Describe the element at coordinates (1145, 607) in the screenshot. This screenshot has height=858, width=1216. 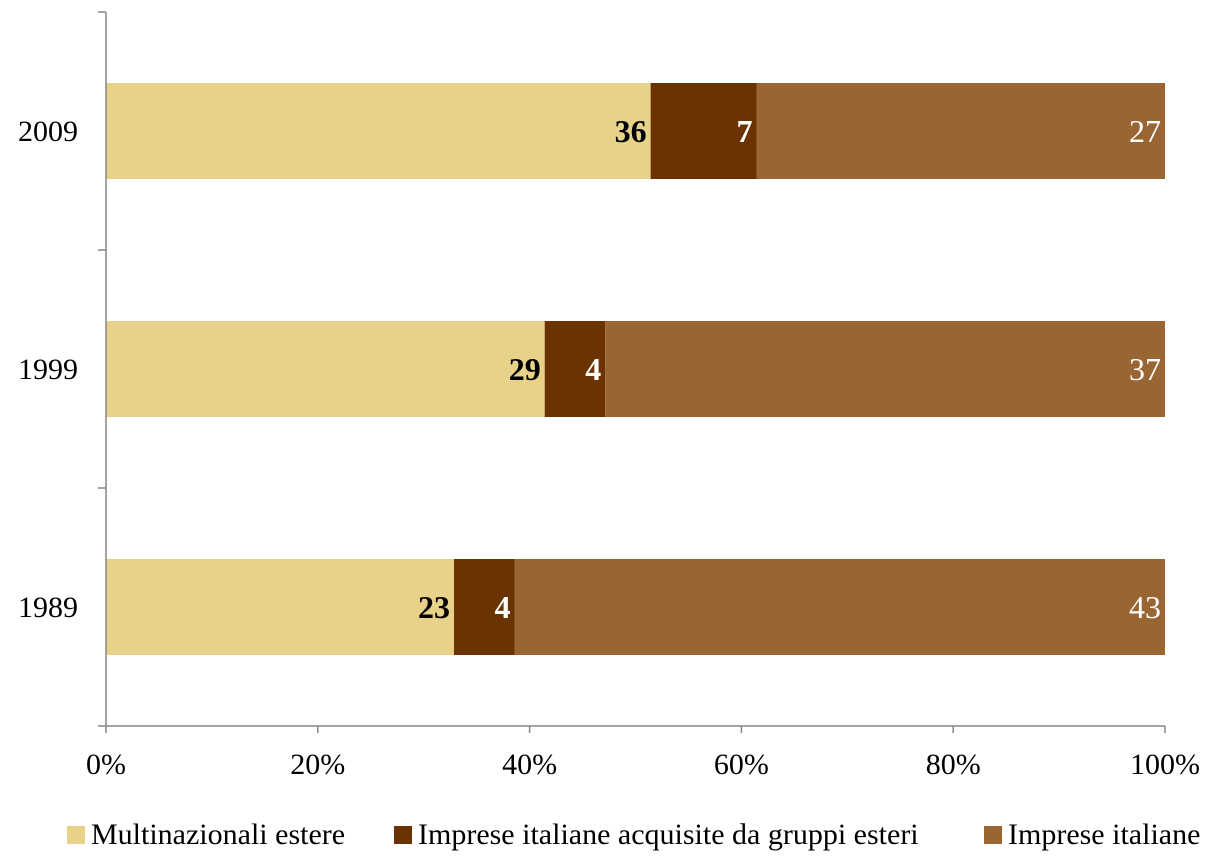
I see `data-label: 43` at that location.